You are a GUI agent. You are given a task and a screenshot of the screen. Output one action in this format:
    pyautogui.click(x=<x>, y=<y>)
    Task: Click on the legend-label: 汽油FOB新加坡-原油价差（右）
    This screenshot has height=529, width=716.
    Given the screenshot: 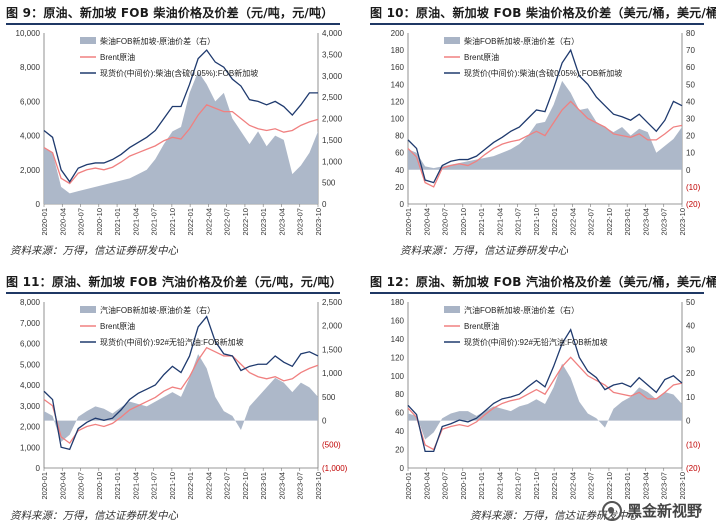 What is the action you would take?
    pyautogui.click(x=157, y=310)
    